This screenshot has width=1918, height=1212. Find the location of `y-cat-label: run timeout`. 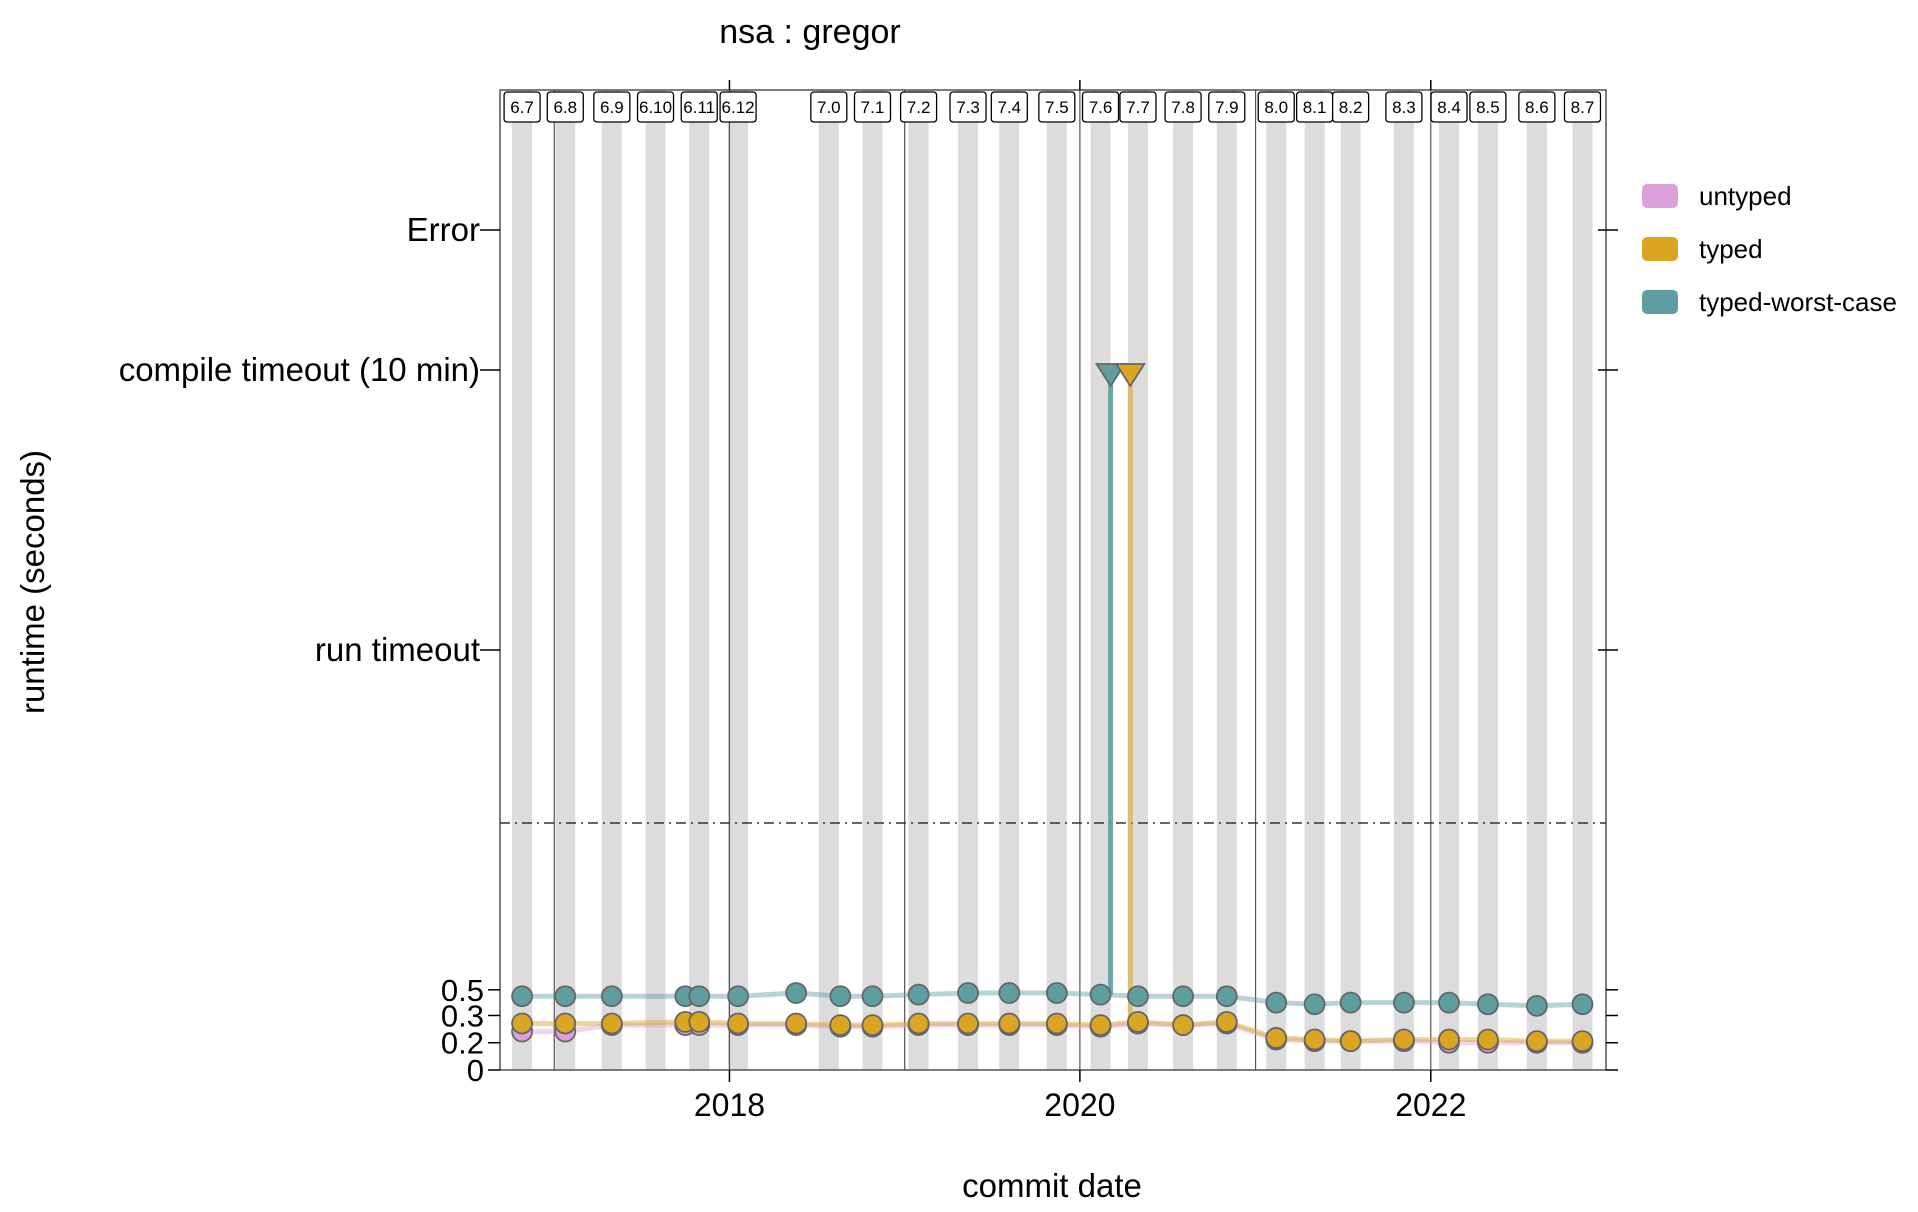

y-cat-label: run timeout is located at coordinates (397, 649).